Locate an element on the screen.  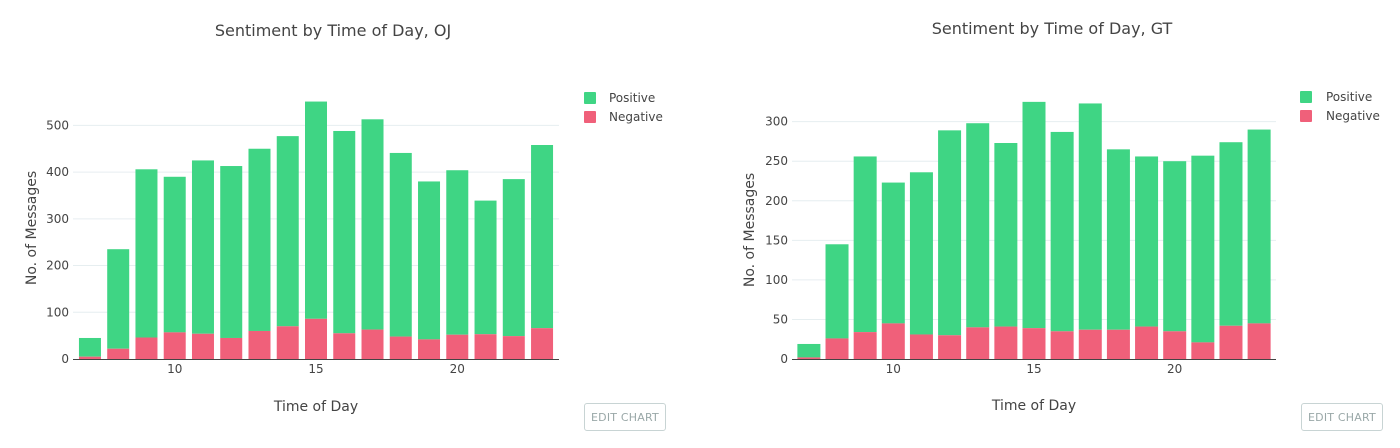
chart-title: Sentiment by Time of Day, GT is located at coordinates (1052, 28).